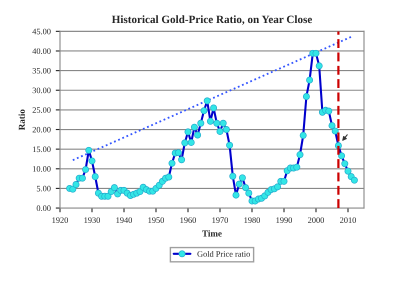 The height and width of the screenshot is (285, 400). What do you see at coordinates (212, 233) in the screenshot?
I see `x-axis-title: Time` at bounding box center [212, 233].